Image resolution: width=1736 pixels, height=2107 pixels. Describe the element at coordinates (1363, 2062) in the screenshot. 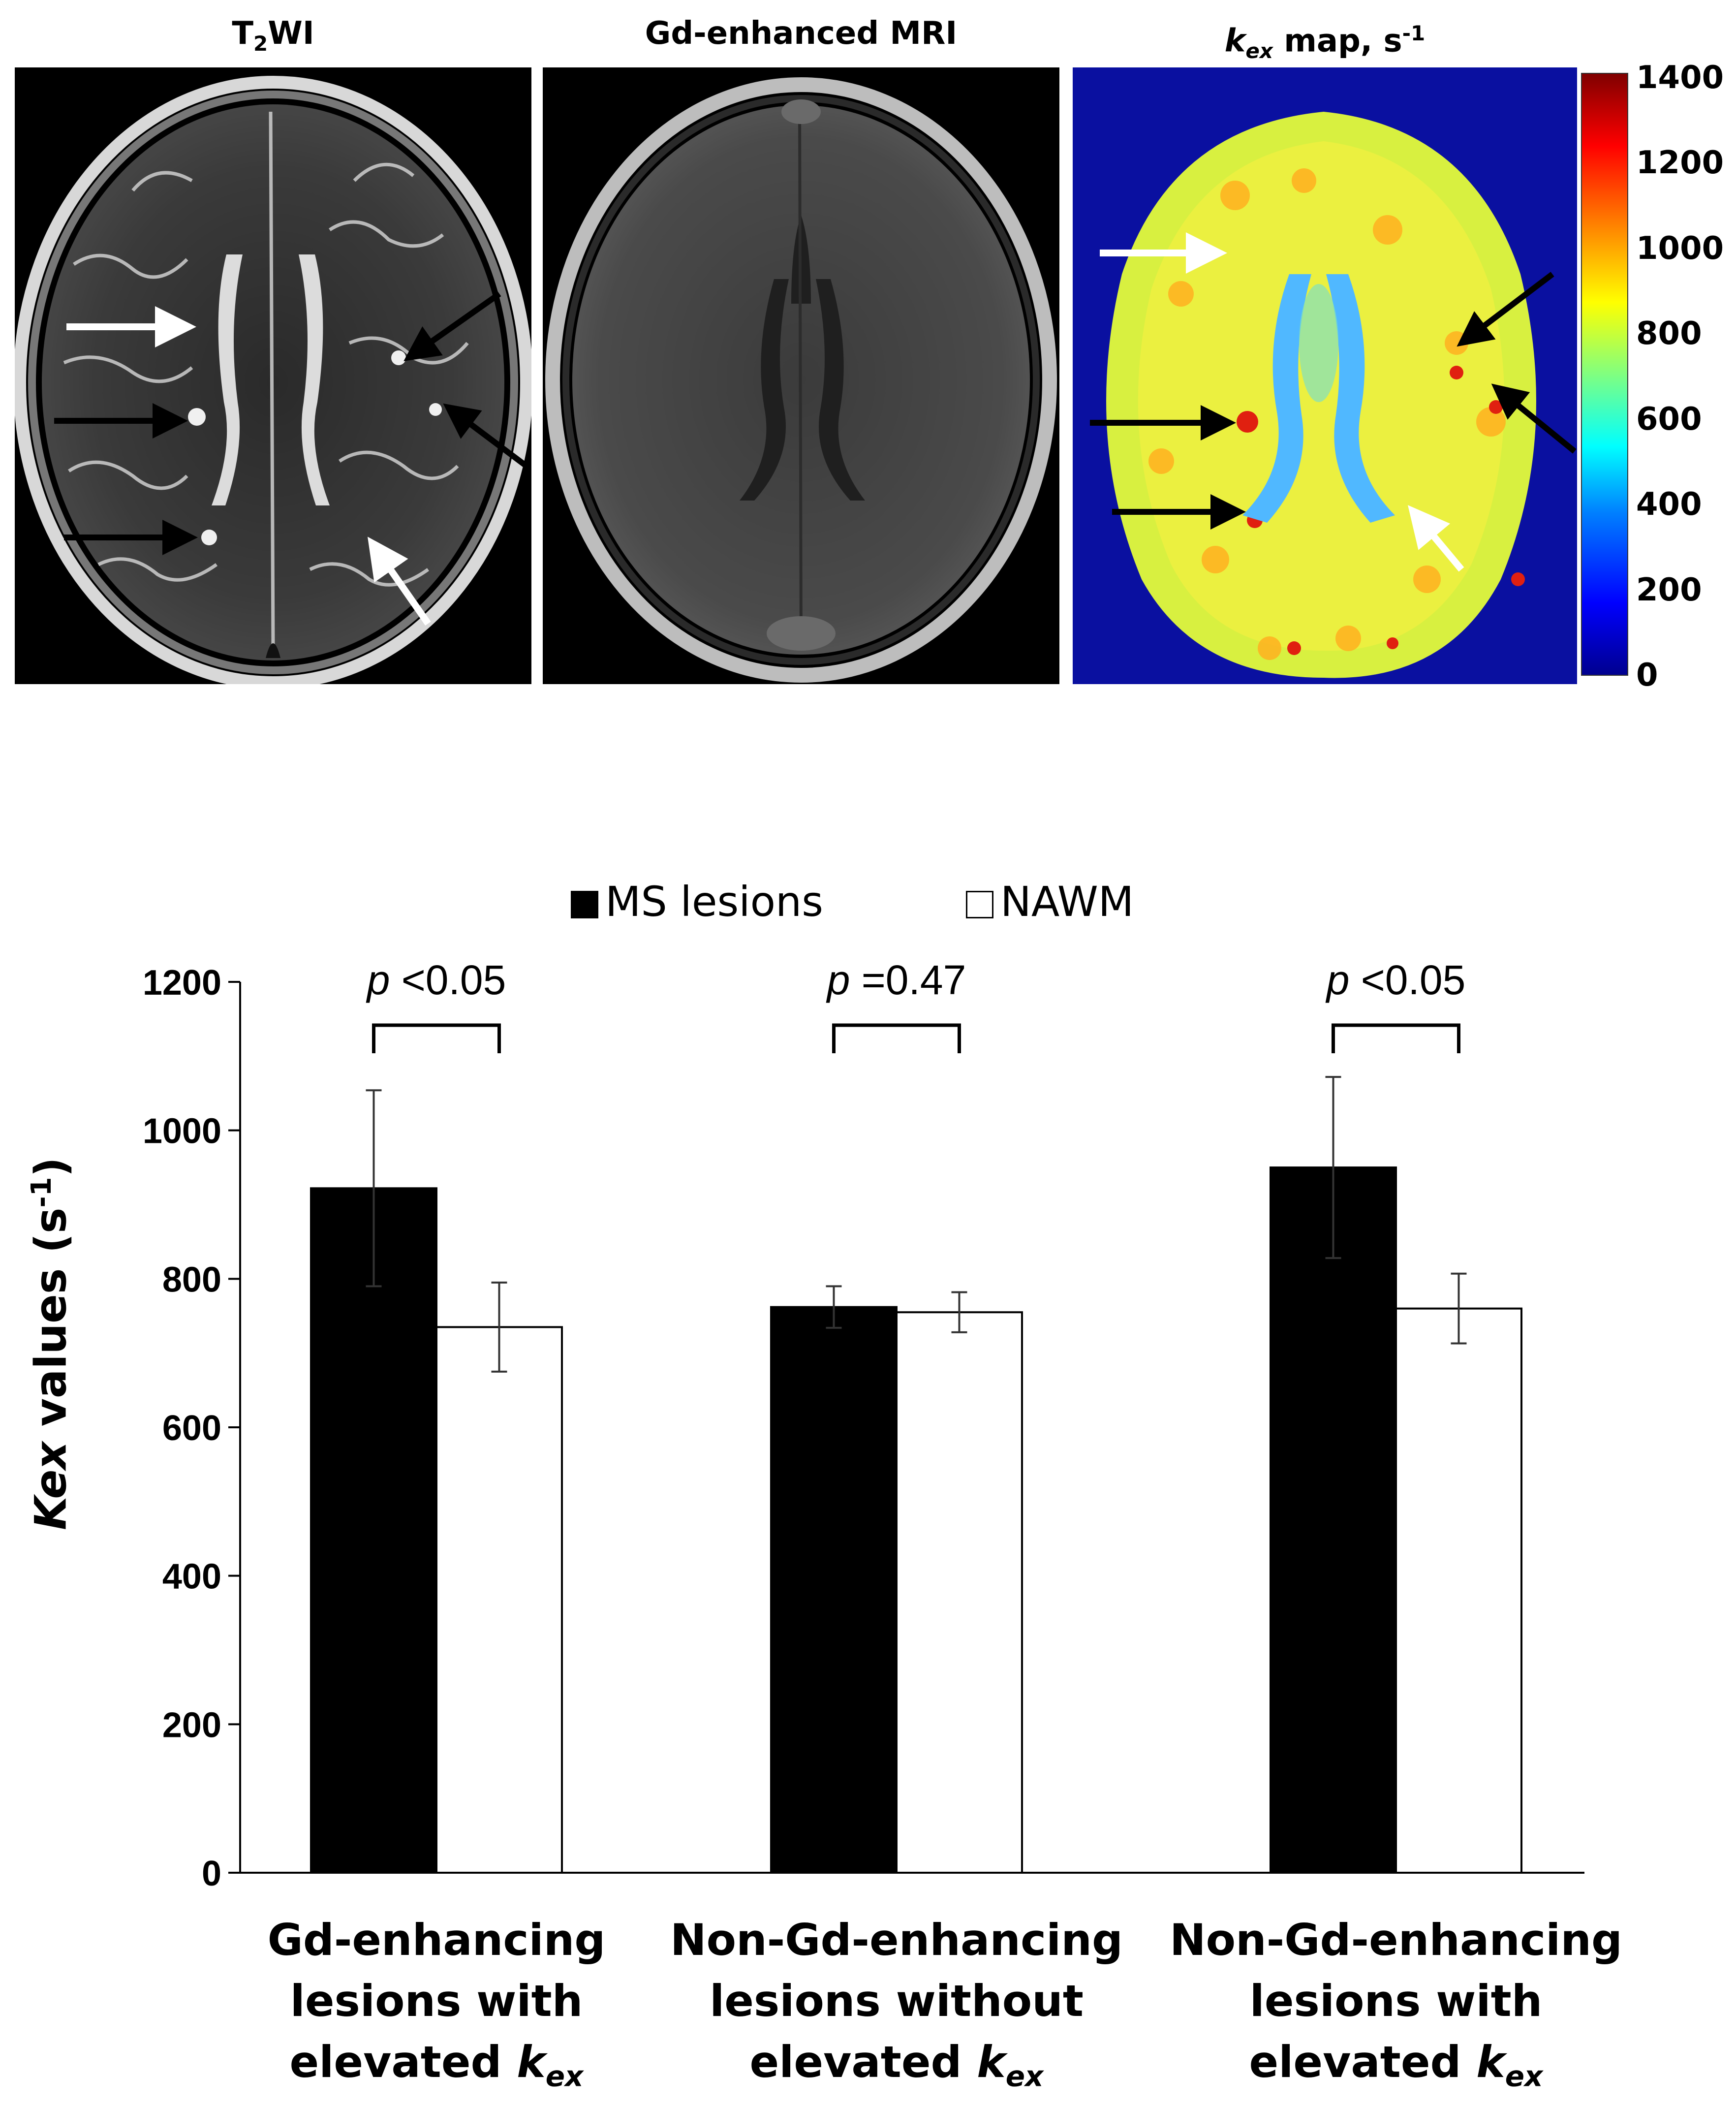

I see `category-3-line-3-text: elevated` at that location.